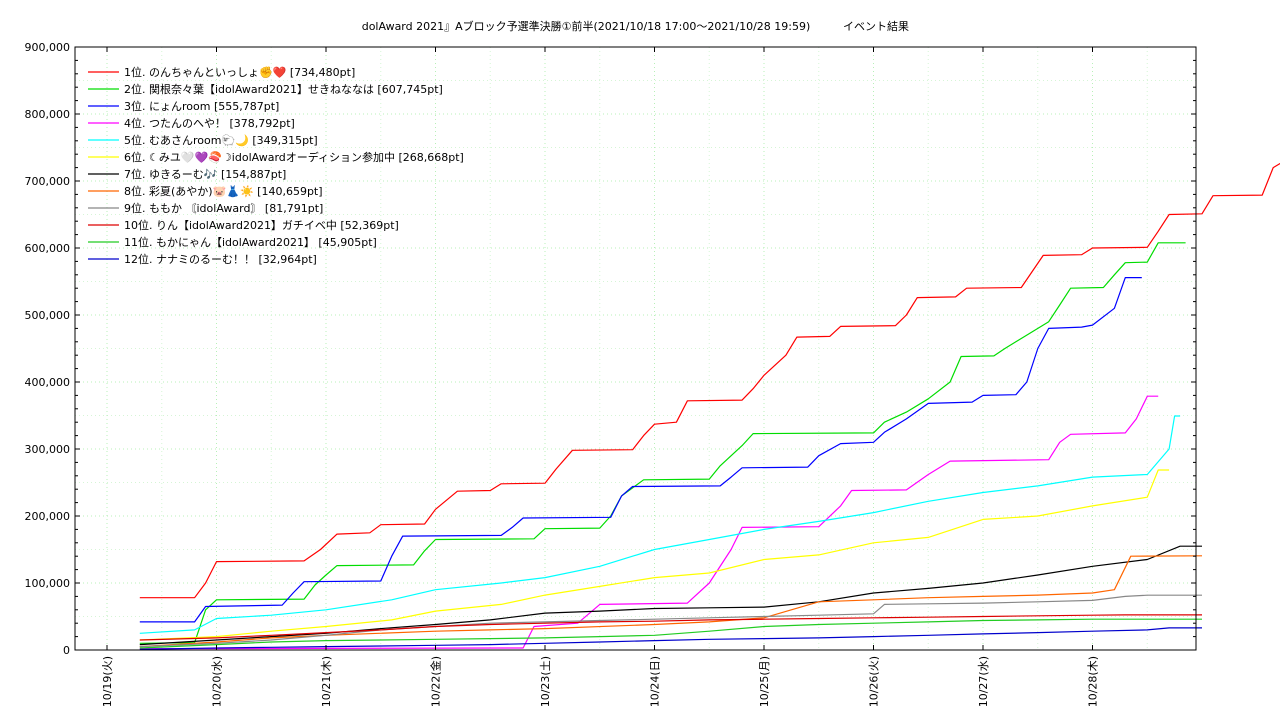  Describe the element at coordinates (250, 242) in the screenshot. I see `legend-label: 11位. もかにゃん【idolAward2021】 [45,905pt]` at that location.